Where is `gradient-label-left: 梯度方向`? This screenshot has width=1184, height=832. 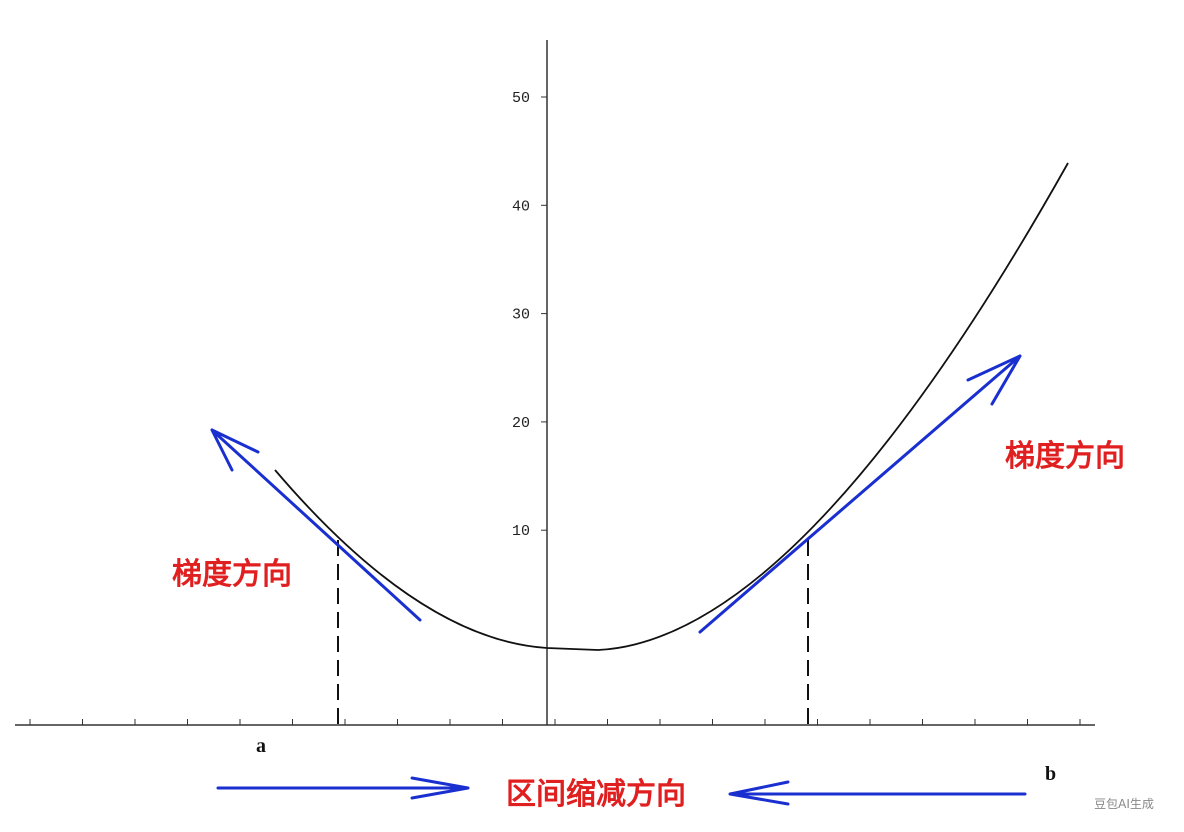
gradient-label-left: 梯度方向 is located at coordinates (232, 574).